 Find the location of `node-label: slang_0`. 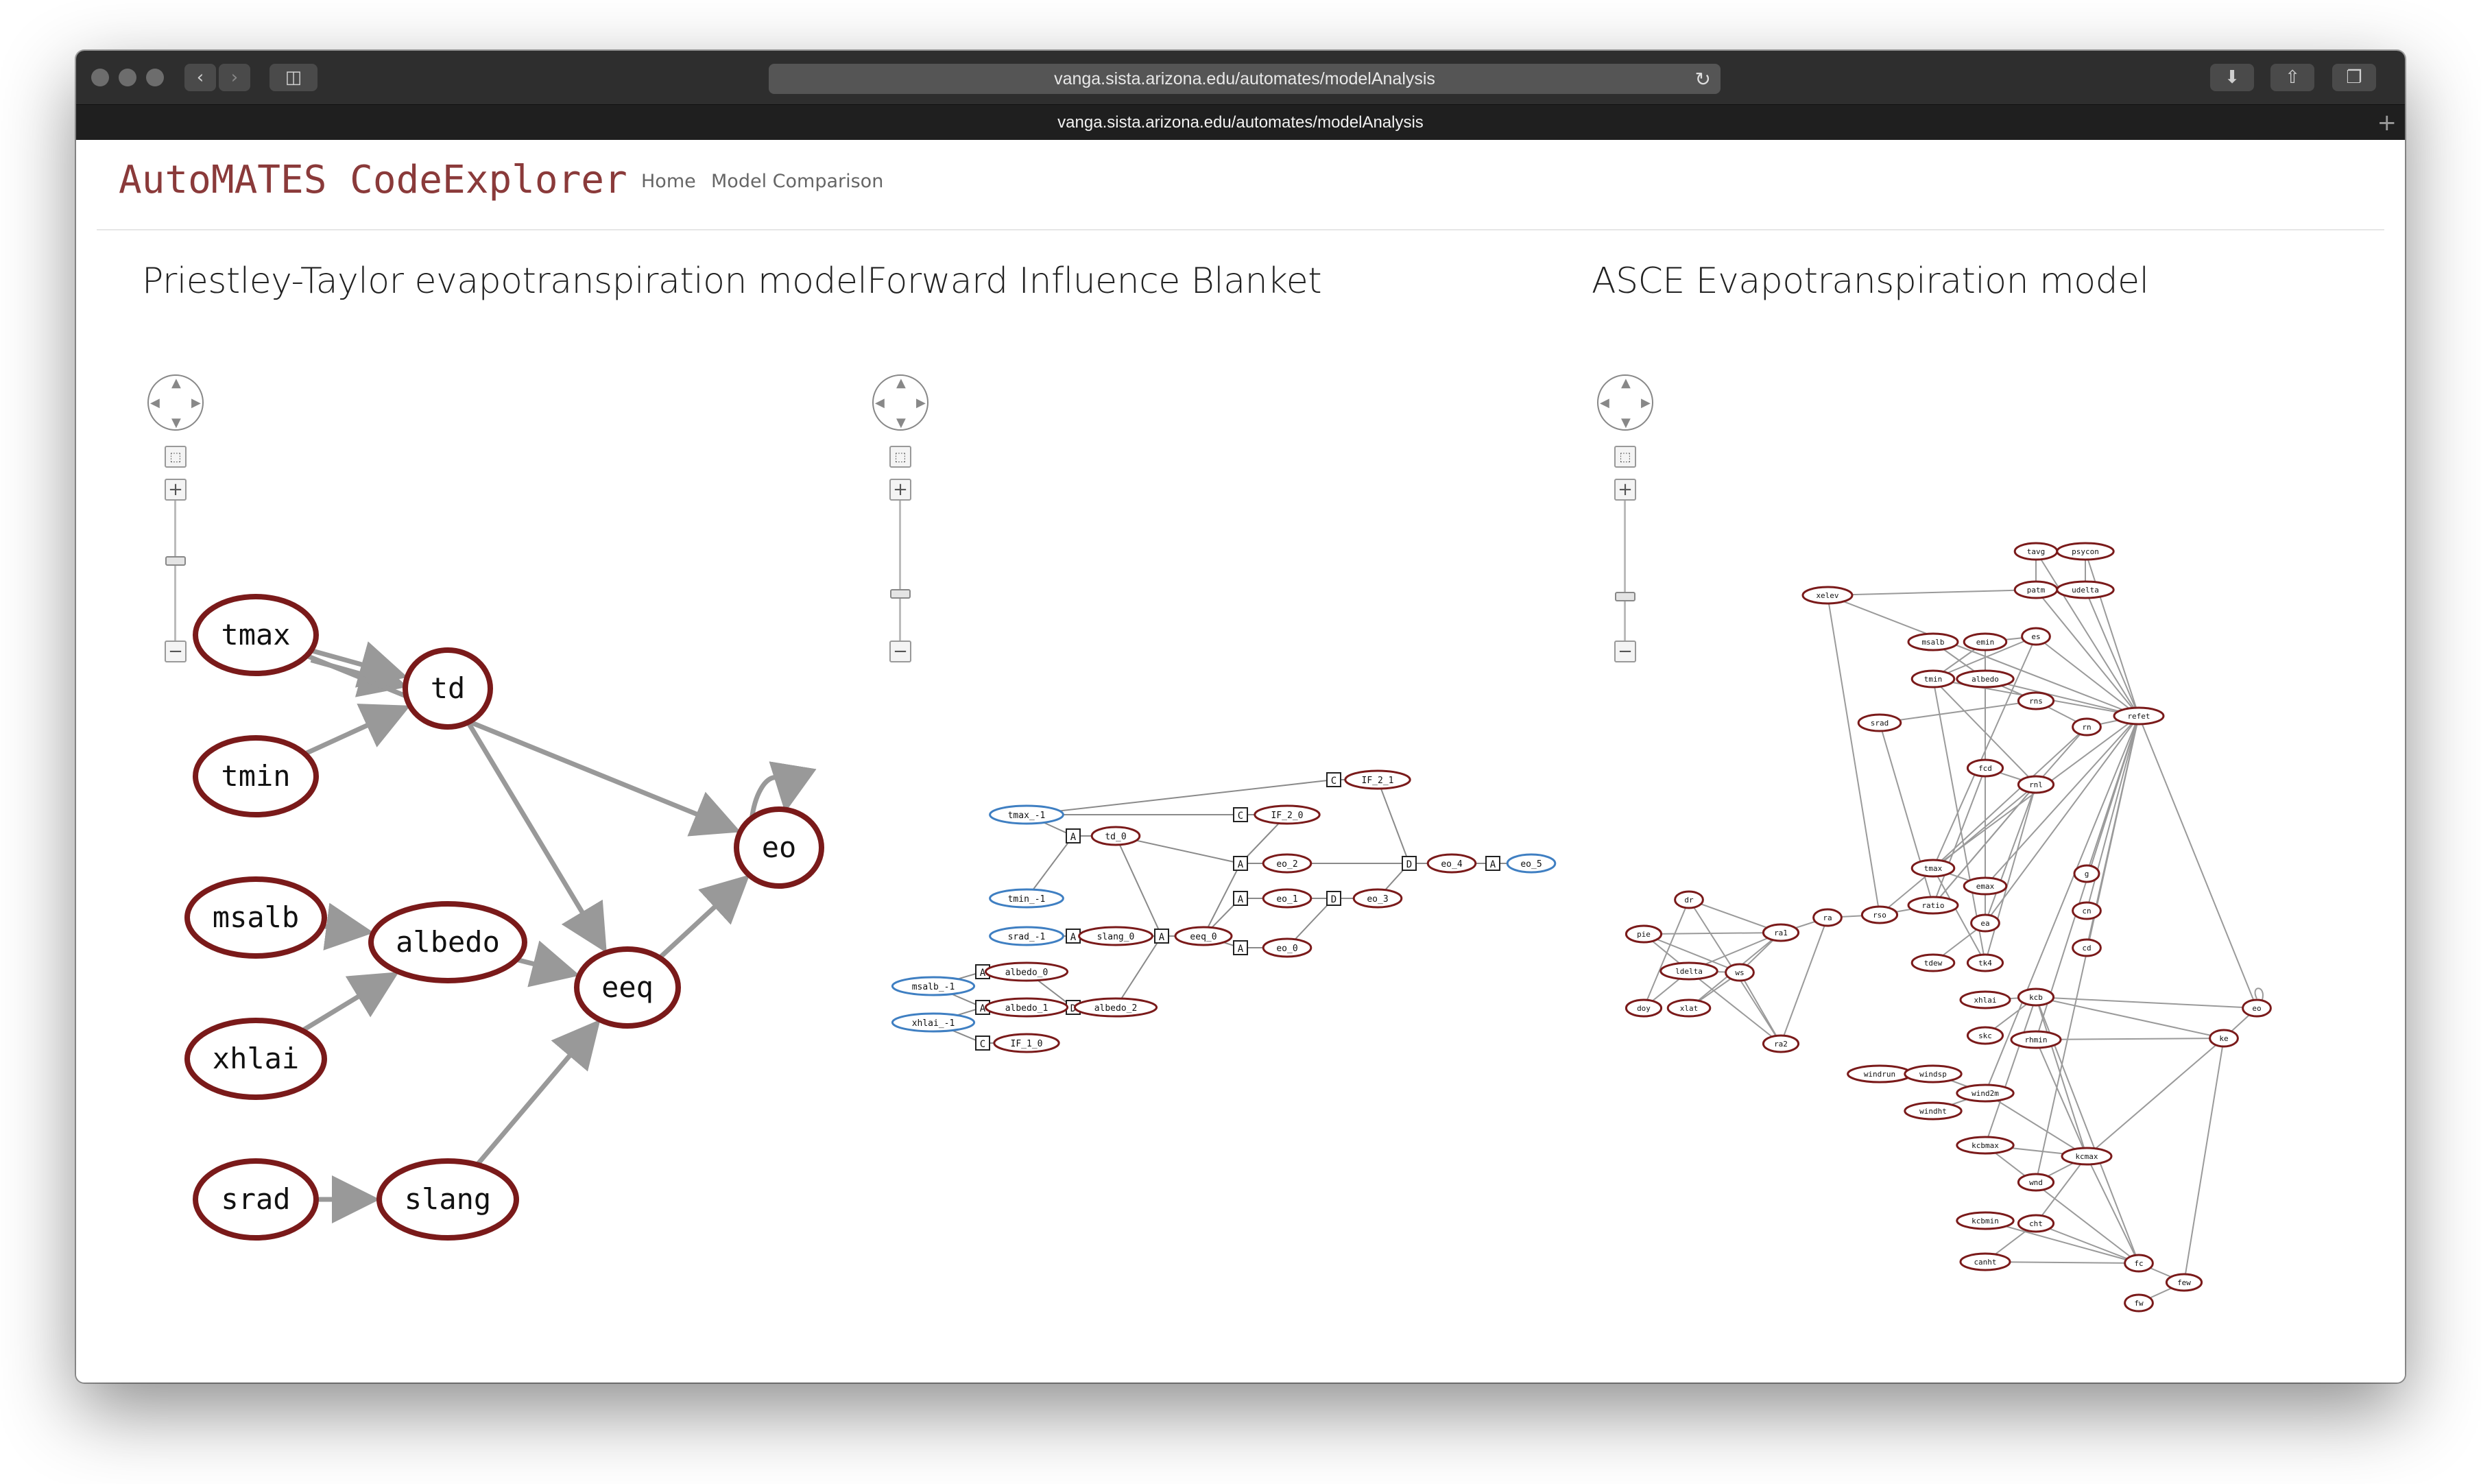

node-label: slang_0 is located at coordinates (1116, 937).